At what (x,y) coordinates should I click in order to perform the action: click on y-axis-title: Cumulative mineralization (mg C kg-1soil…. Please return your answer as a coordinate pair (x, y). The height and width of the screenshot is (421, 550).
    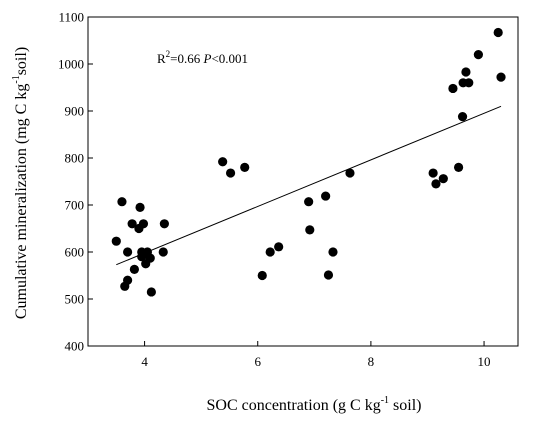
    Looking at the image, I should click on (20, 183).